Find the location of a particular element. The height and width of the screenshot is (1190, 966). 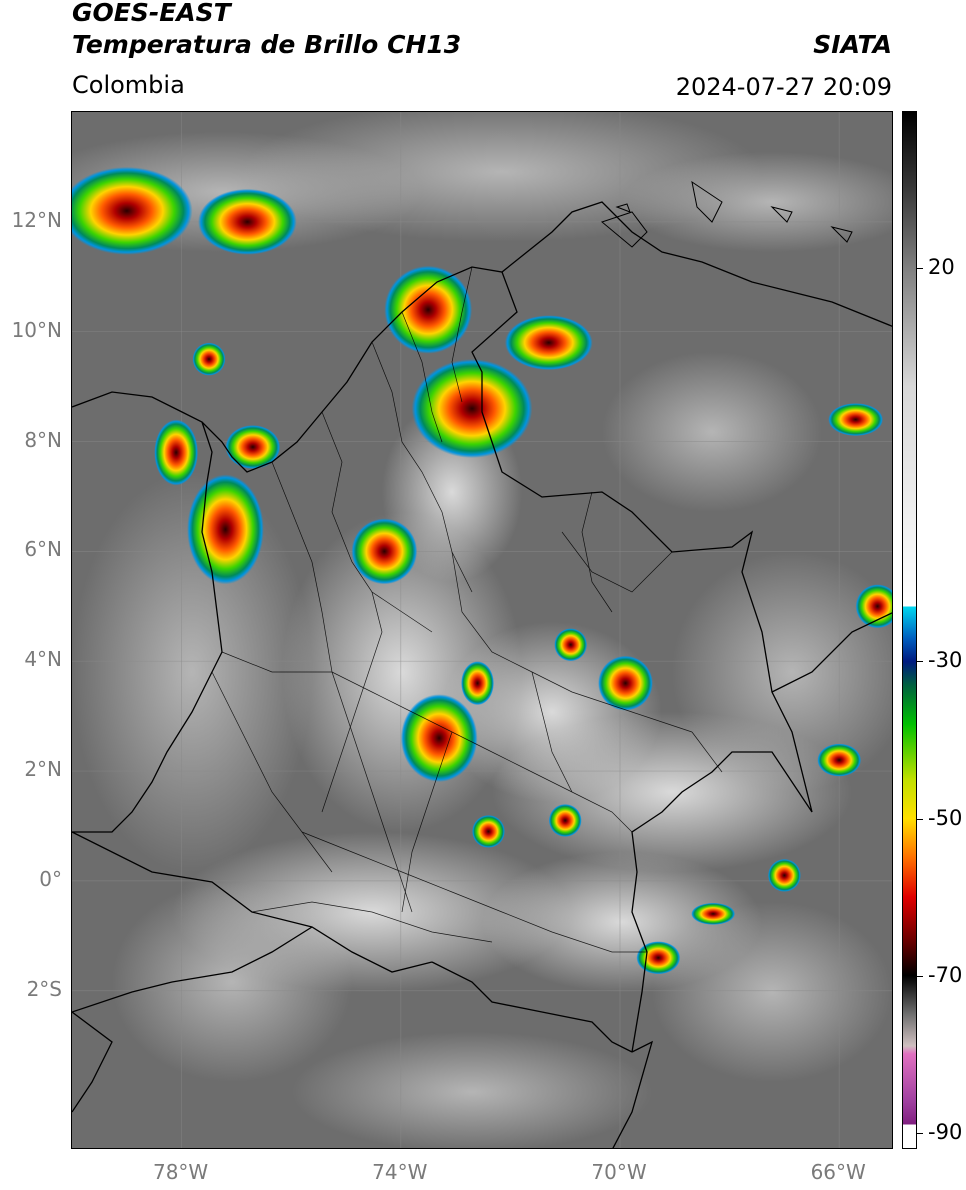

colorbar-label: -70 is located at coordinates (945, 975).